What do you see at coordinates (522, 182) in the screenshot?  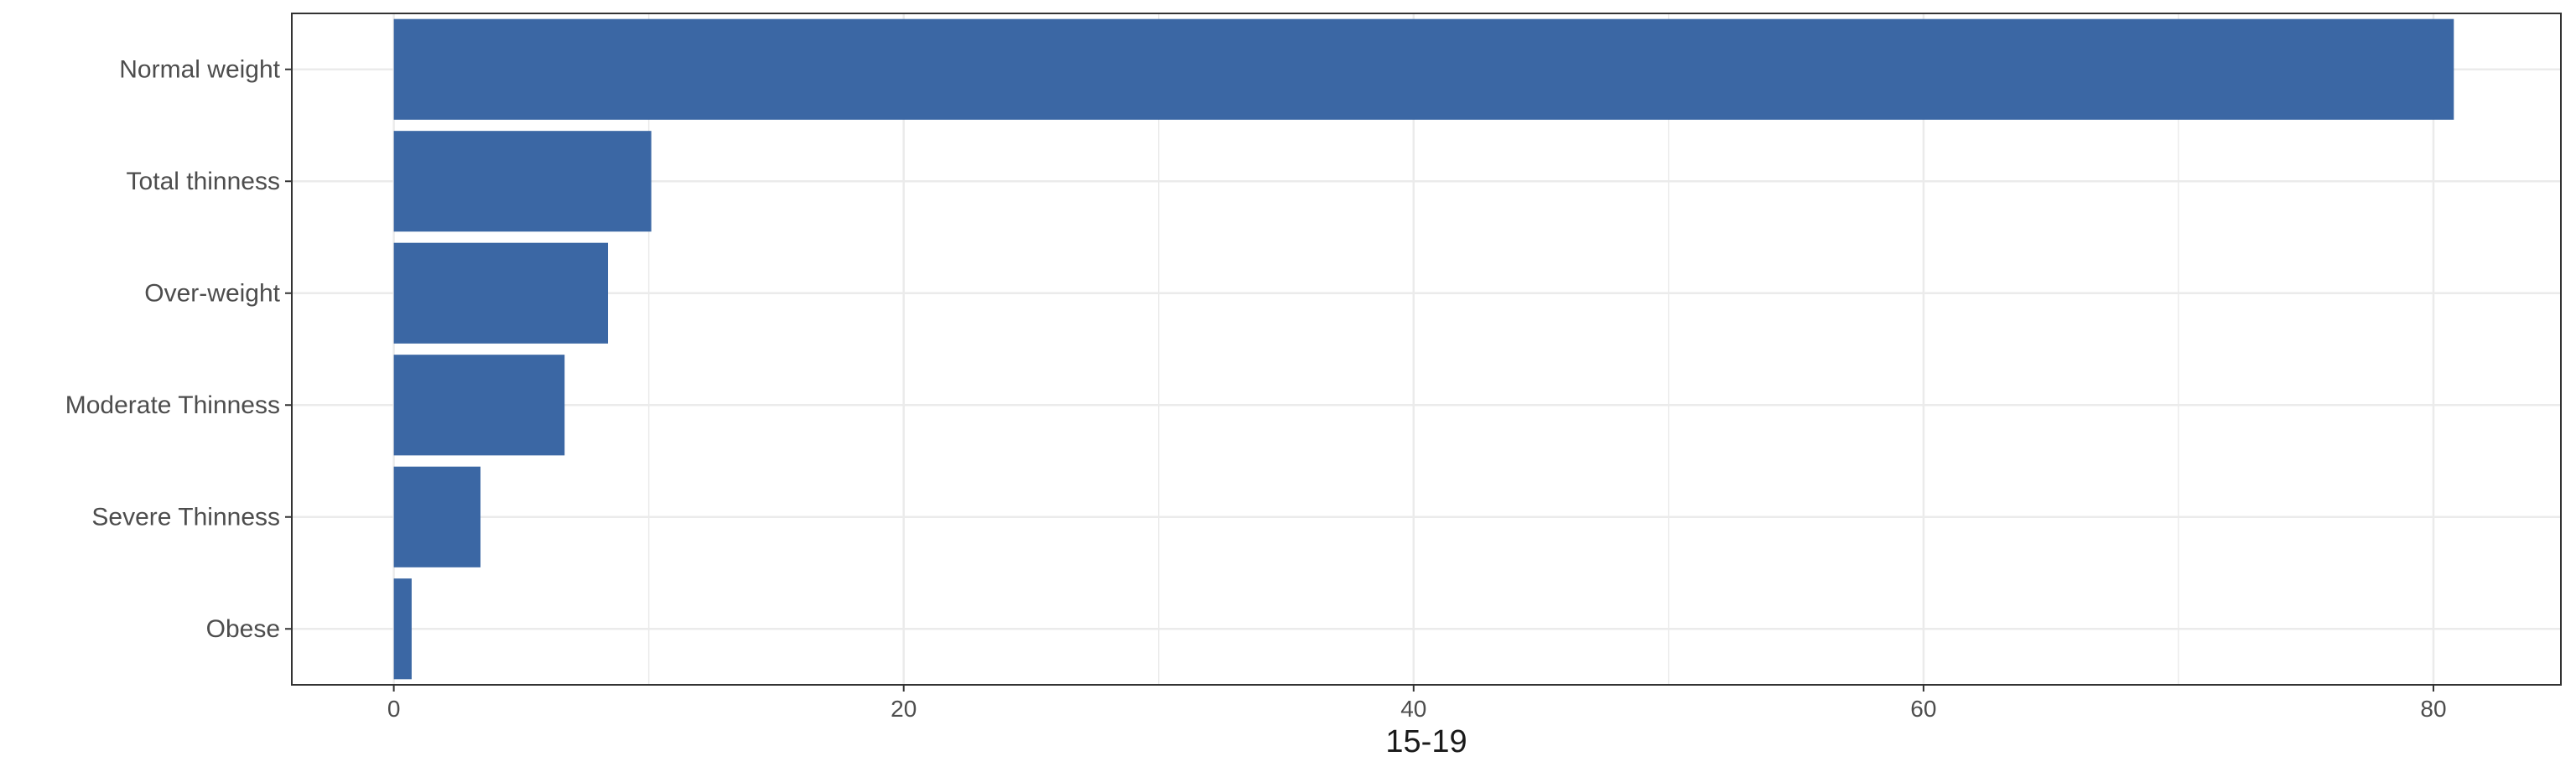 I see `bar-total-thinness` at bounding box center [522, 182].